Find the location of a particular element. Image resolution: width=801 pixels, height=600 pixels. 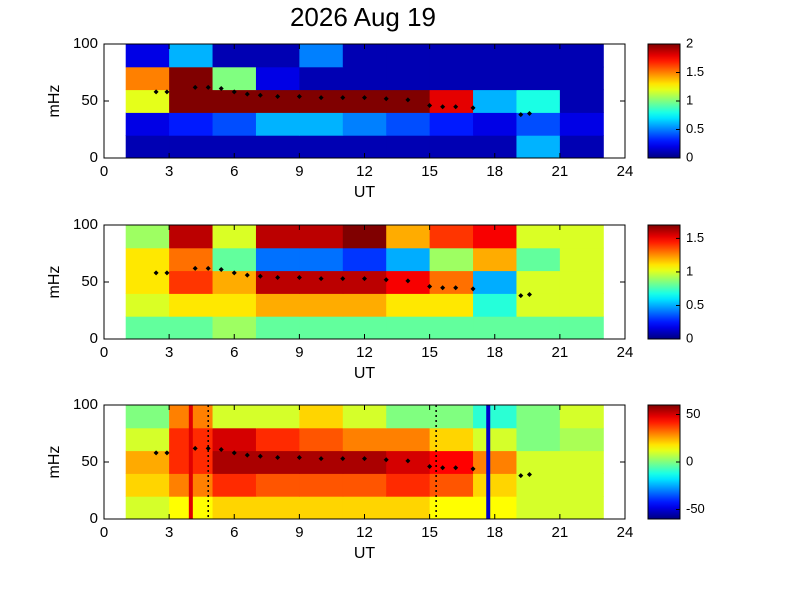

x-tick-label: 21 is located at coordinates (560, 352).